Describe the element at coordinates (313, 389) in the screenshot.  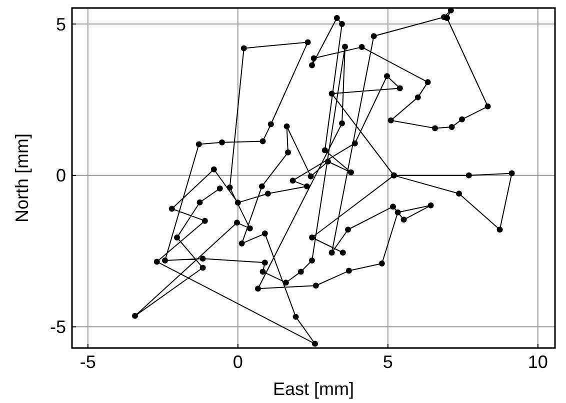
I see `x-axis-title: East [mm]` at that location.